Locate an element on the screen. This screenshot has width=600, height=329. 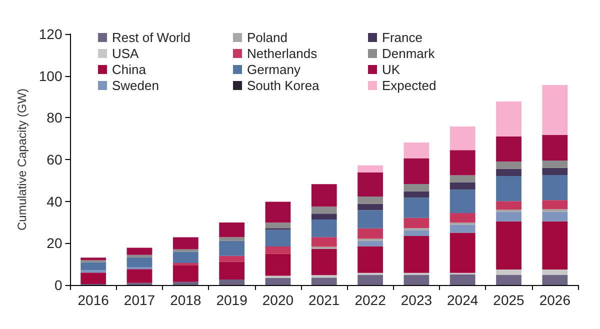
y-axis-title: Cumulative Capacity (GW) is located at coordinates (22, 159).